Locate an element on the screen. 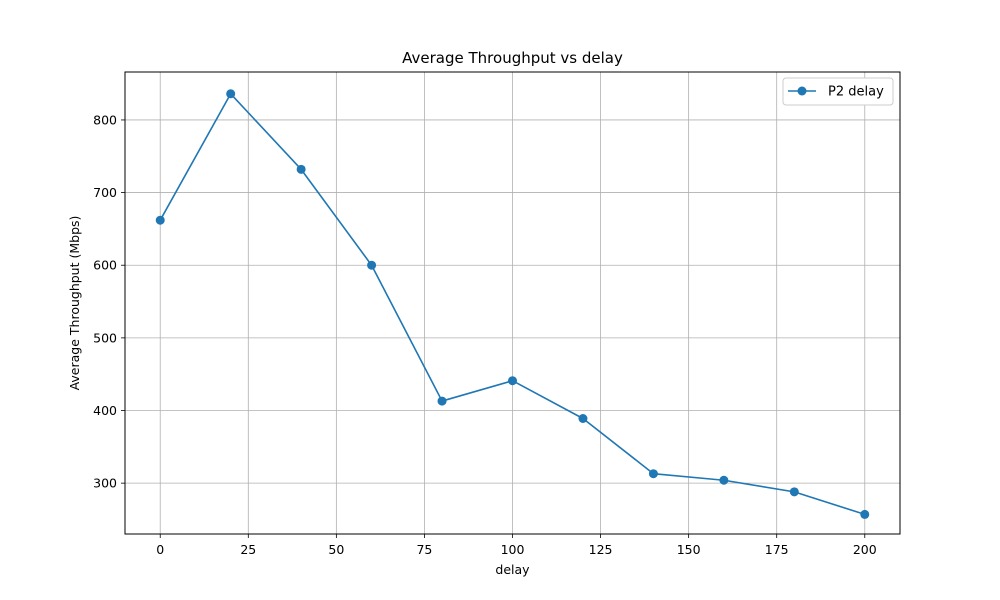 The width and height of the screenshot is (1000, 600). y-tick-label: 800 is located at coordinates (105, 119).